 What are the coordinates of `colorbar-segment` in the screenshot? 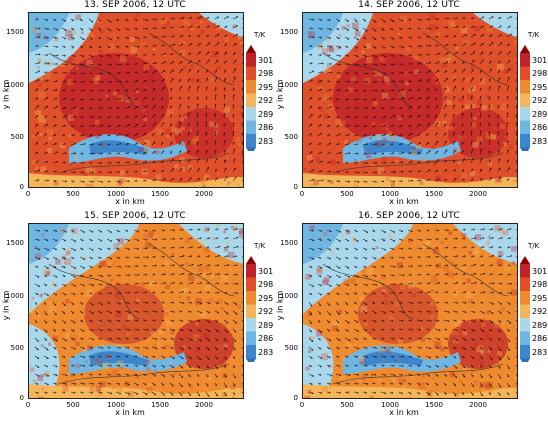 It's located at (251, 73).